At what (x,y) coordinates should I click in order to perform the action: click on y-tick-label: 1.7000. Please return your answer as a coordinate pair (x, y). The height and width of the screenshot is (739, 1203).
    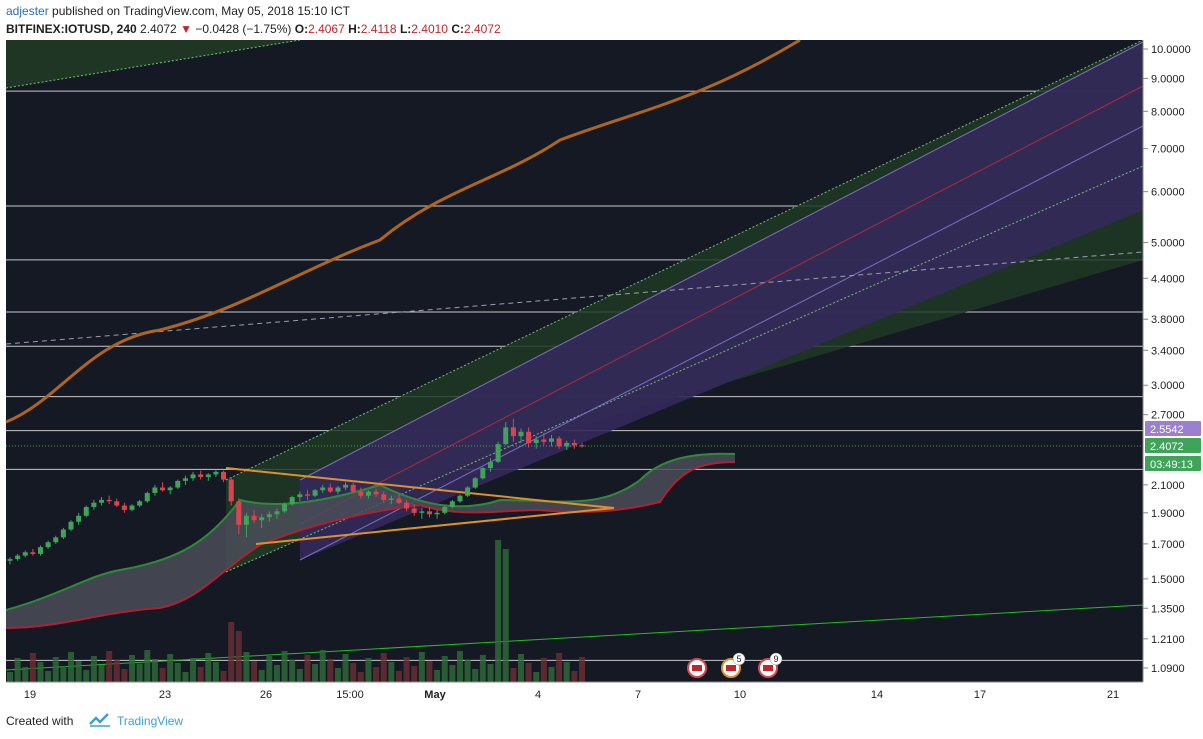
    Looking at the image, I should click on (1168, 545).